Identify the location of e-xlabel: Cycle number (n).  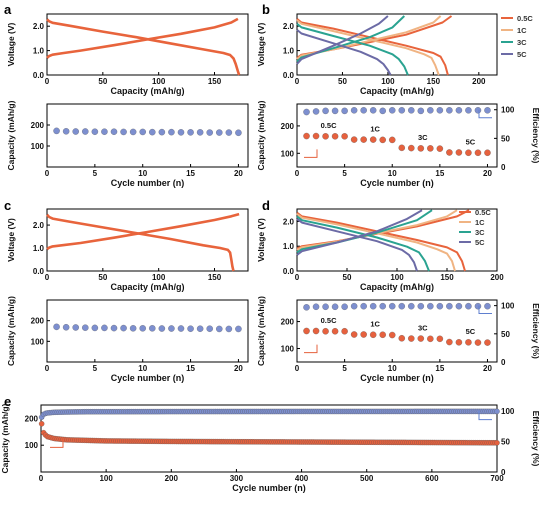
(269, 488).